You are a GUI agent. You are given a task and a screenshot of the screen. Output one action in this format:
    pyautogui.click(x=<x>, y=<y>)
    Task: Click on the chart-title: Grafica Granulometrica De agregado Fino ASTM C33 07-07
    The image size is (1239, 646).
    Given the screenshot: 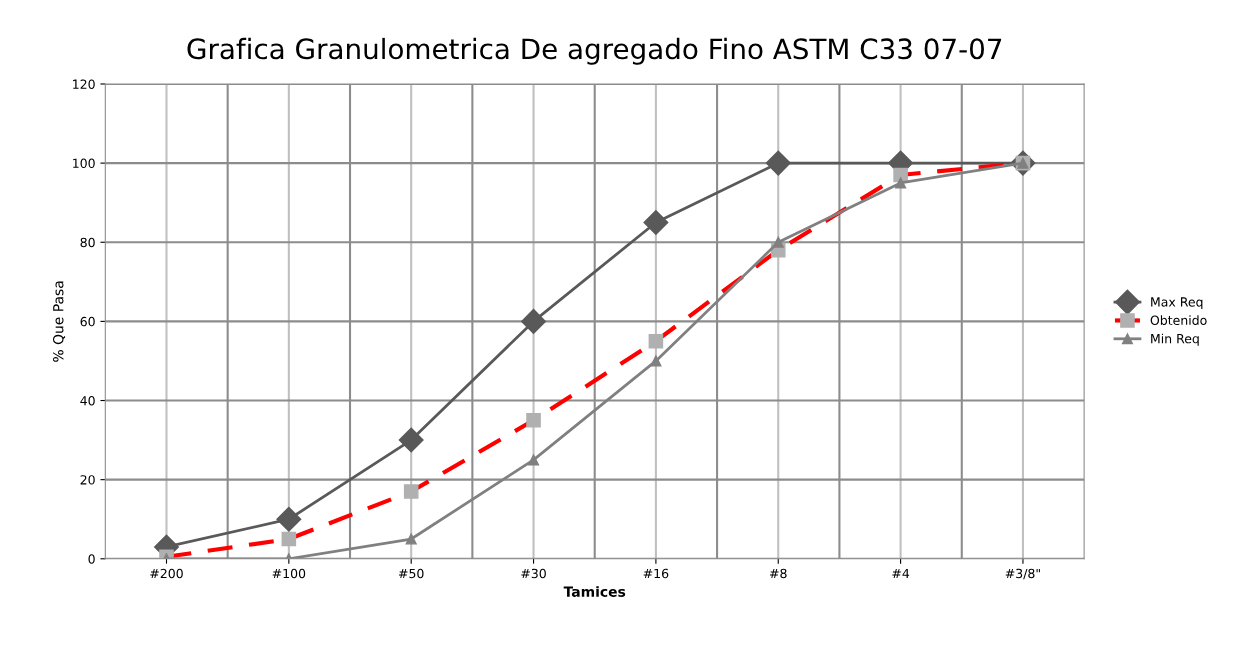 What is the action you would take?
    pyautogui.click(x=594, y=51)
    